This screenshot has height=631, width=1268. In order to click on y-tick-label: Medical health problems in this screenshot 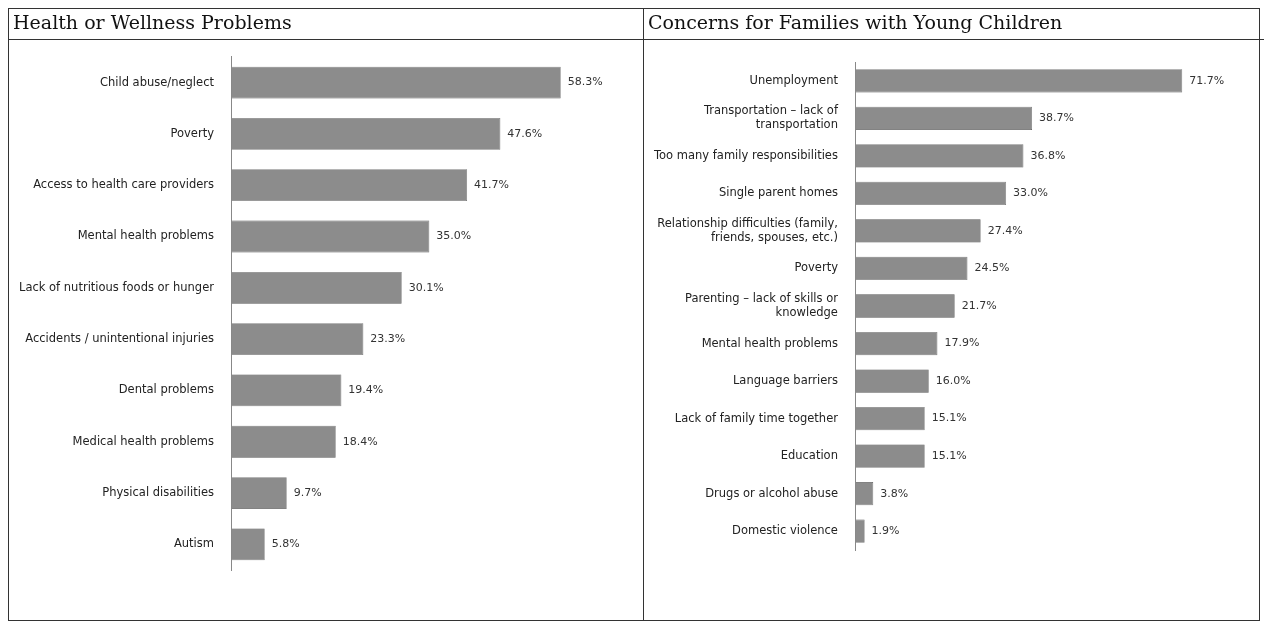, I will do `click(143, 440)`.